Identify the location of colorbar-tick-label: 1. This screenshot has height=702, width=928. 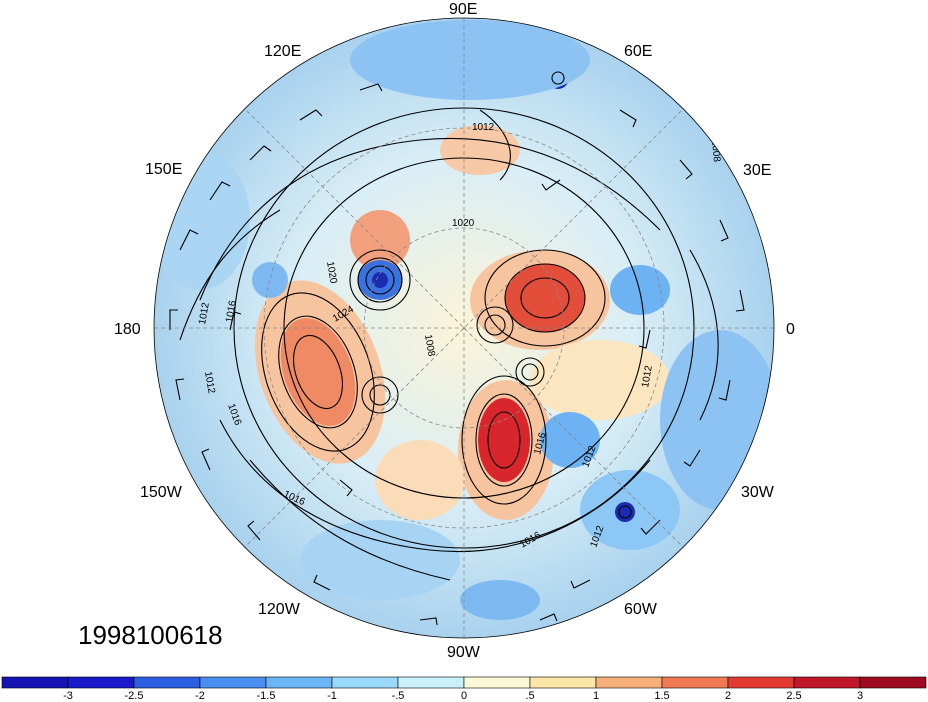
(596, 696).